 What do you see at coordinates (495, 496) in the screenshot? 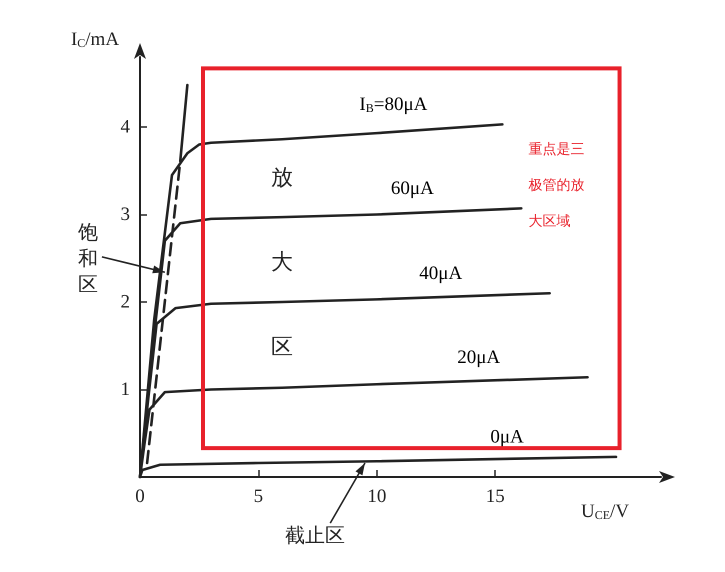
I see `x-tick-label: 15` at bounding box center [495, 496].